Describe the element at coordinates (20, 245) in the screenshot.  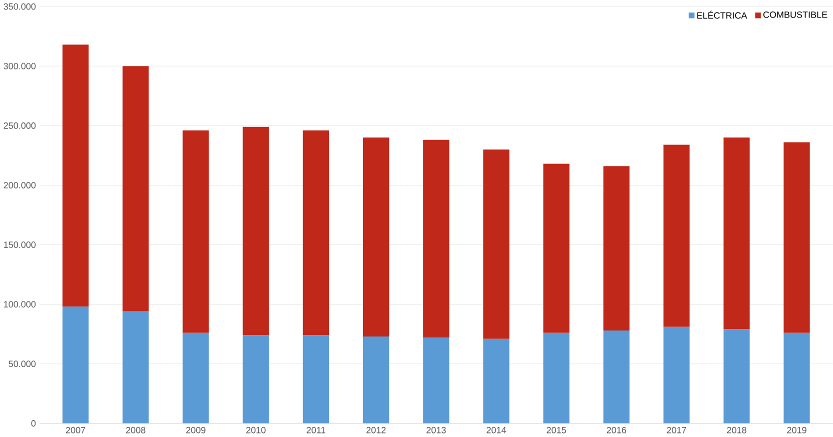
I see `y-tick-label: 150.000` at that location.